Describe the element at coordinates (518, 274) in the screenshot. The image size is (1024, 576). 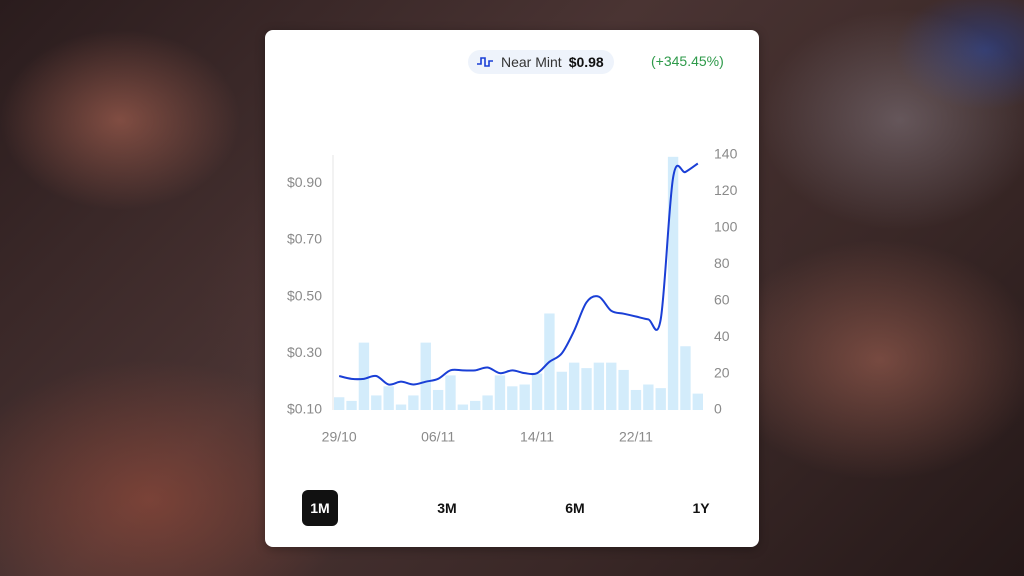
I see `price-line` at that location.